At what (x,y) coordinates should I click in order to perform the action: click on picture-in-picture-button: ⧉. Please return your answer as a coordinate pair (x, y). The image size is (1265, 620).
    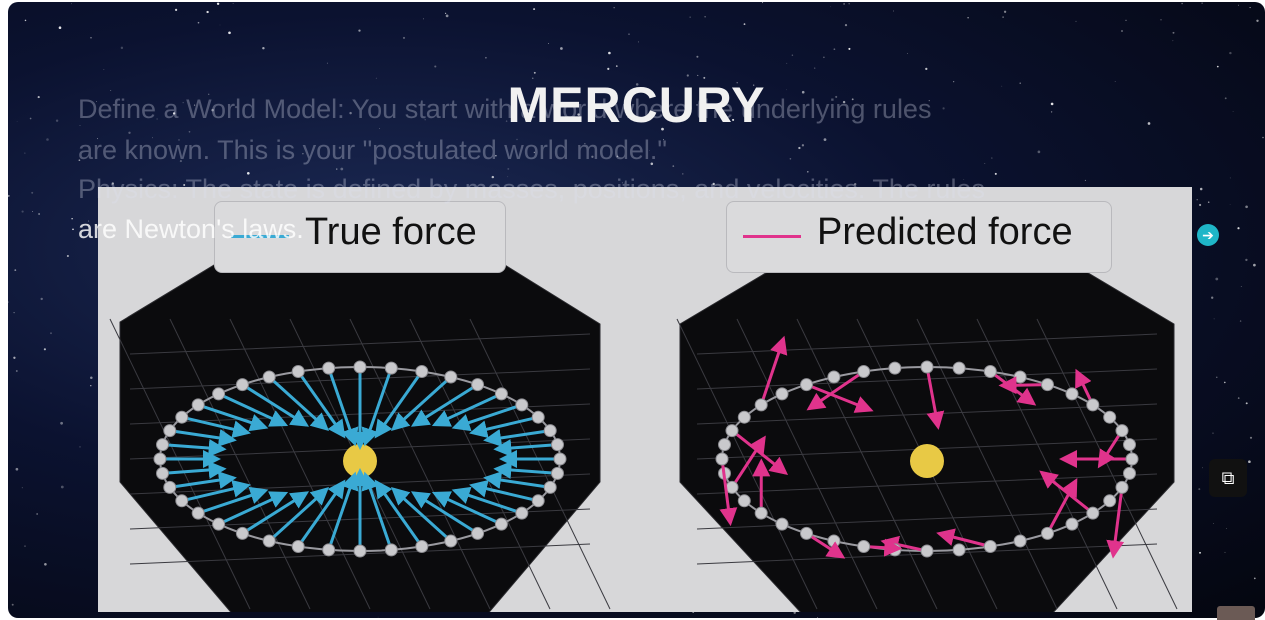
    Looking at the image, I should click on (1228, 478).